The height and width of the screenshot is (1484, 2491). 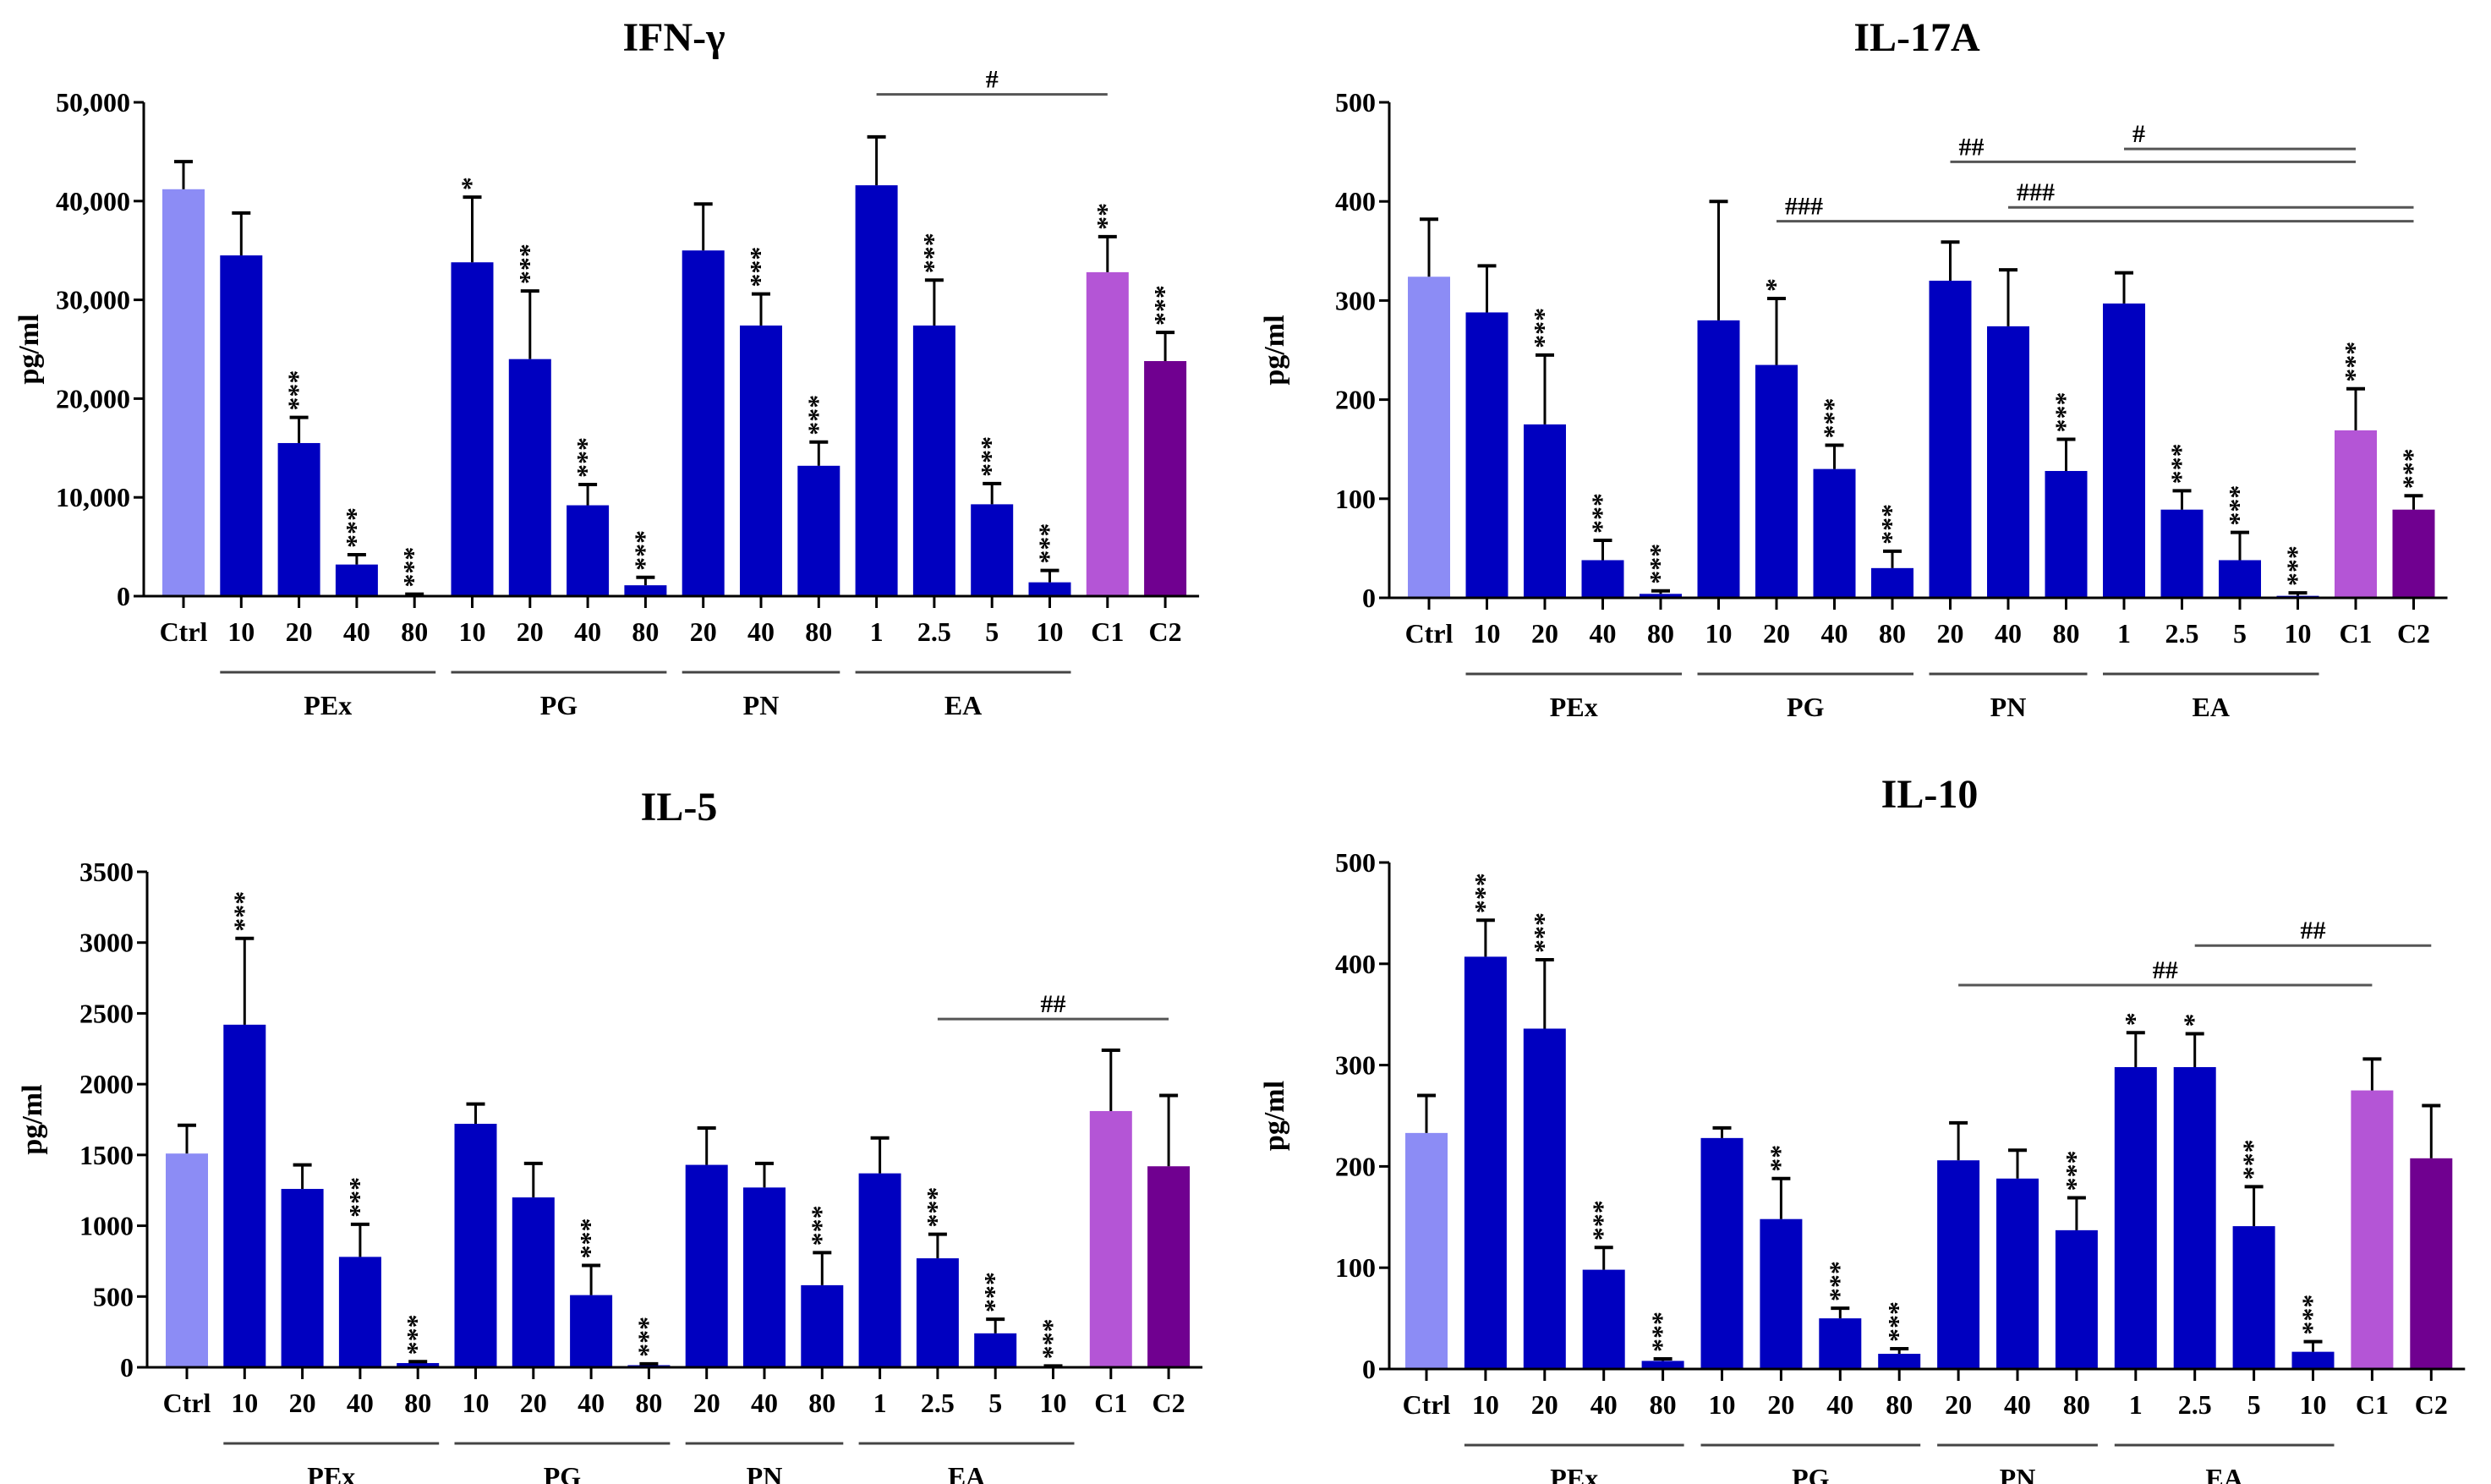 What do you see at coordinates (471, 183) in the screenshot?
I see `significance-stars-5: *` at bounding box center [471, 183].